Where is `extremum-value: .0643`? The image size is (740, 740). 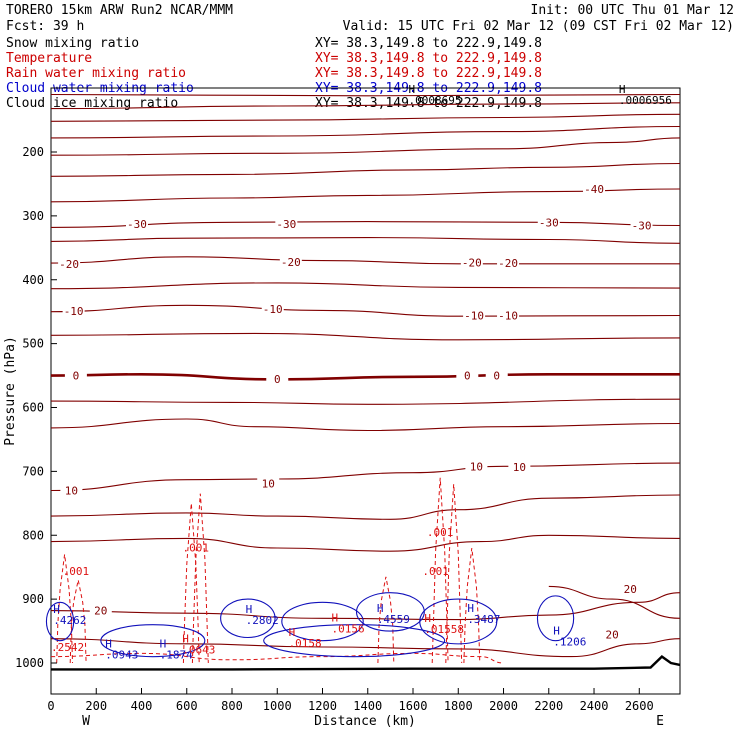
extremum-value: .0643 is located at coordinates (198, 650).